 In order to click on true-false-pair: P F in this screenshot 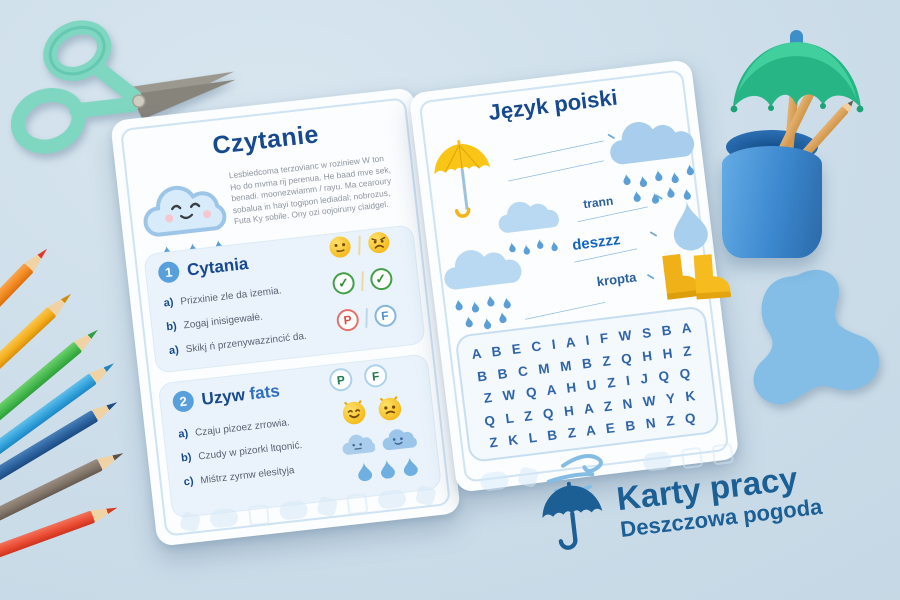, I will do `click(366, 318)`.